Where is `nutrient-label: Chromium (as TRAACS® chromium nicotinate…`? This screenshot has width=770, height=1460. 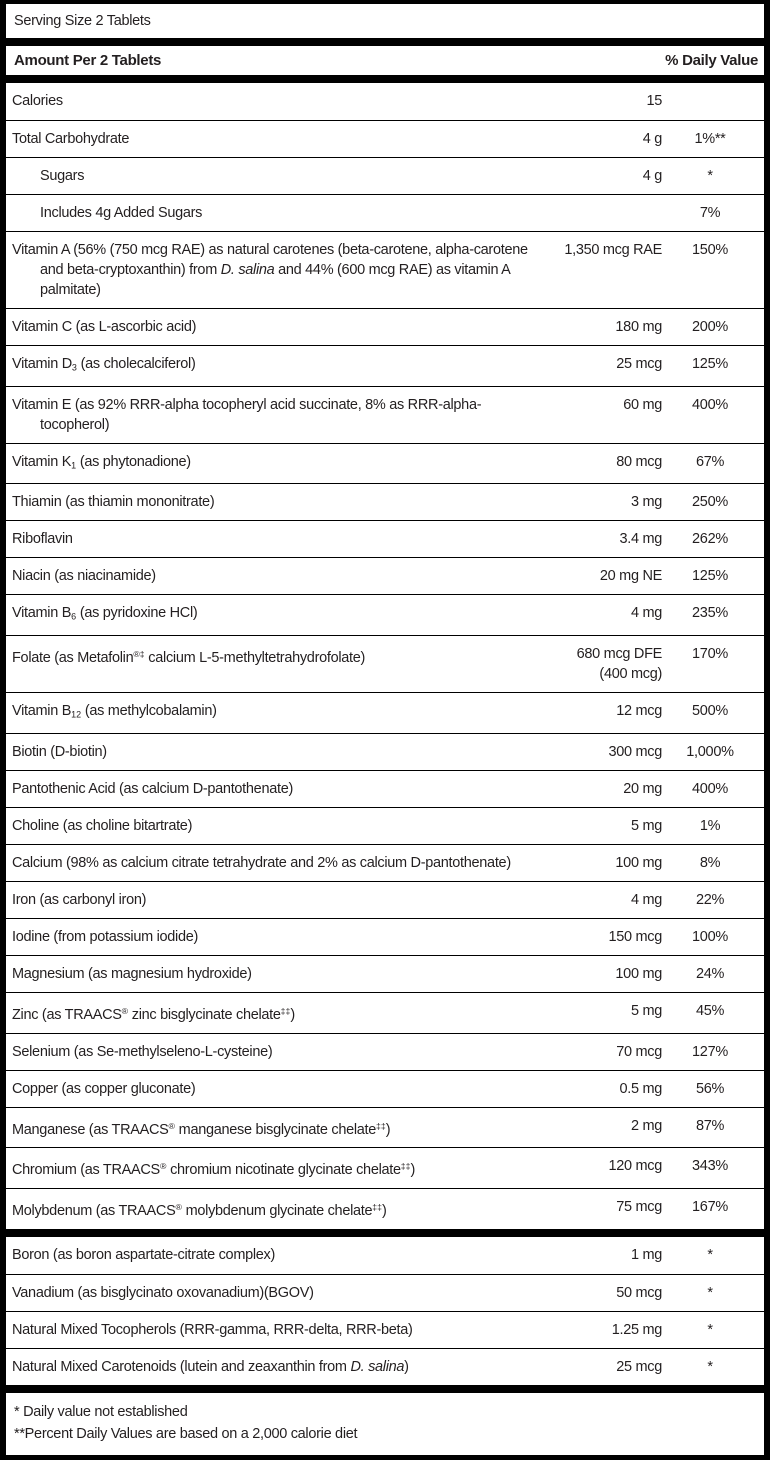 nutrient-label: Chromium (as TRAACS® chromium nicotinate… is located at coordinates (213, 1170).